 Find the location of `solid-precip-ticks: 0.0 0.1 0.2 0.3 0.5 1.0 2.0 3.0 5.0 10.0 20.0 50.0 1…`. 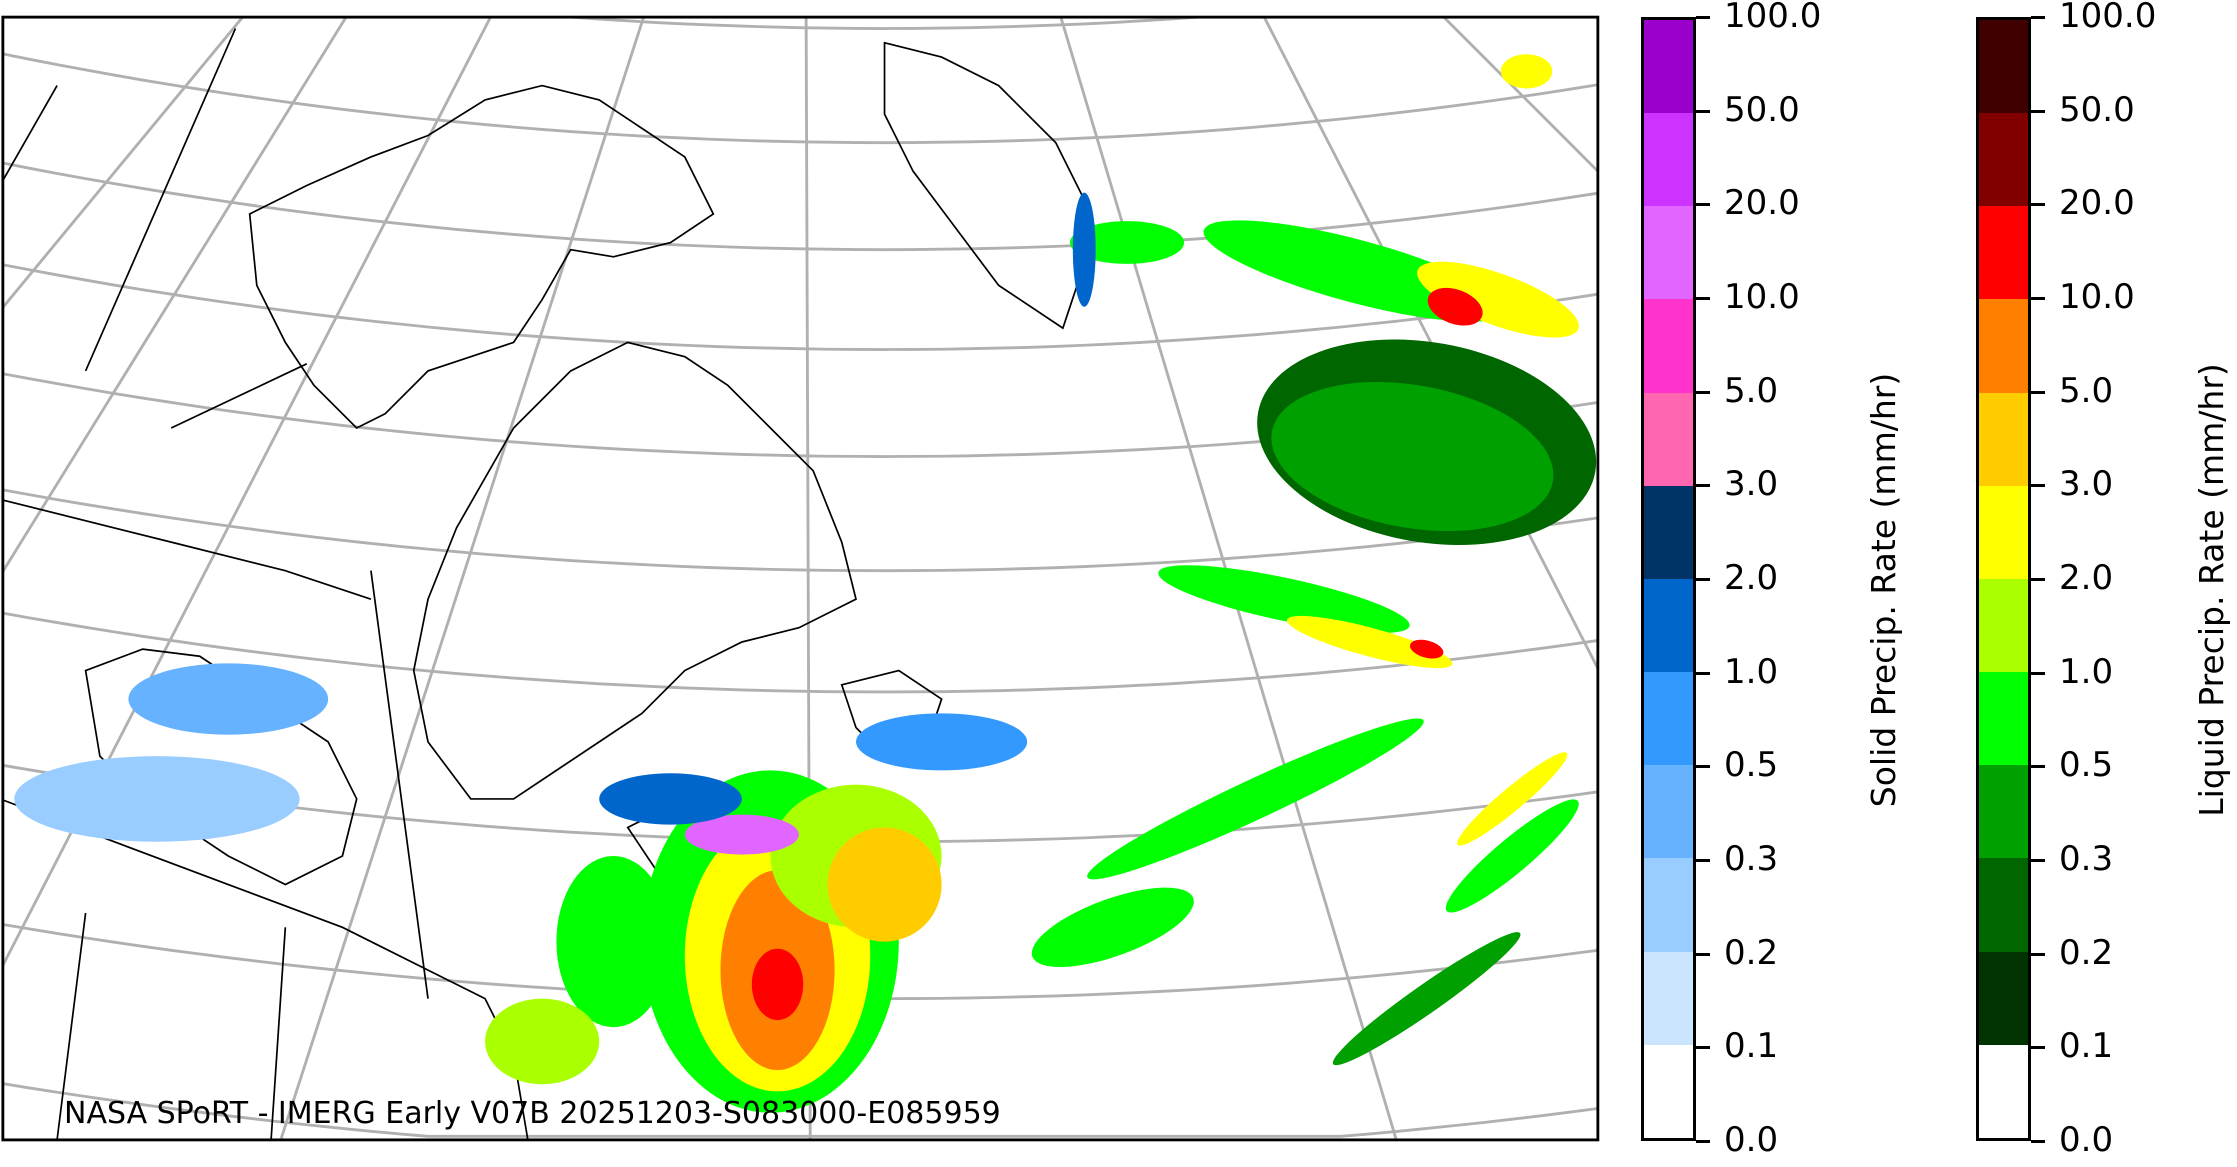

solid-precip-ticks: 0.0 0.1 0.2 0.3 0.5 1.0 2.0 3.0 5.0 10.0 20.0 50.0 1… is located at coordinates (1758, 580).